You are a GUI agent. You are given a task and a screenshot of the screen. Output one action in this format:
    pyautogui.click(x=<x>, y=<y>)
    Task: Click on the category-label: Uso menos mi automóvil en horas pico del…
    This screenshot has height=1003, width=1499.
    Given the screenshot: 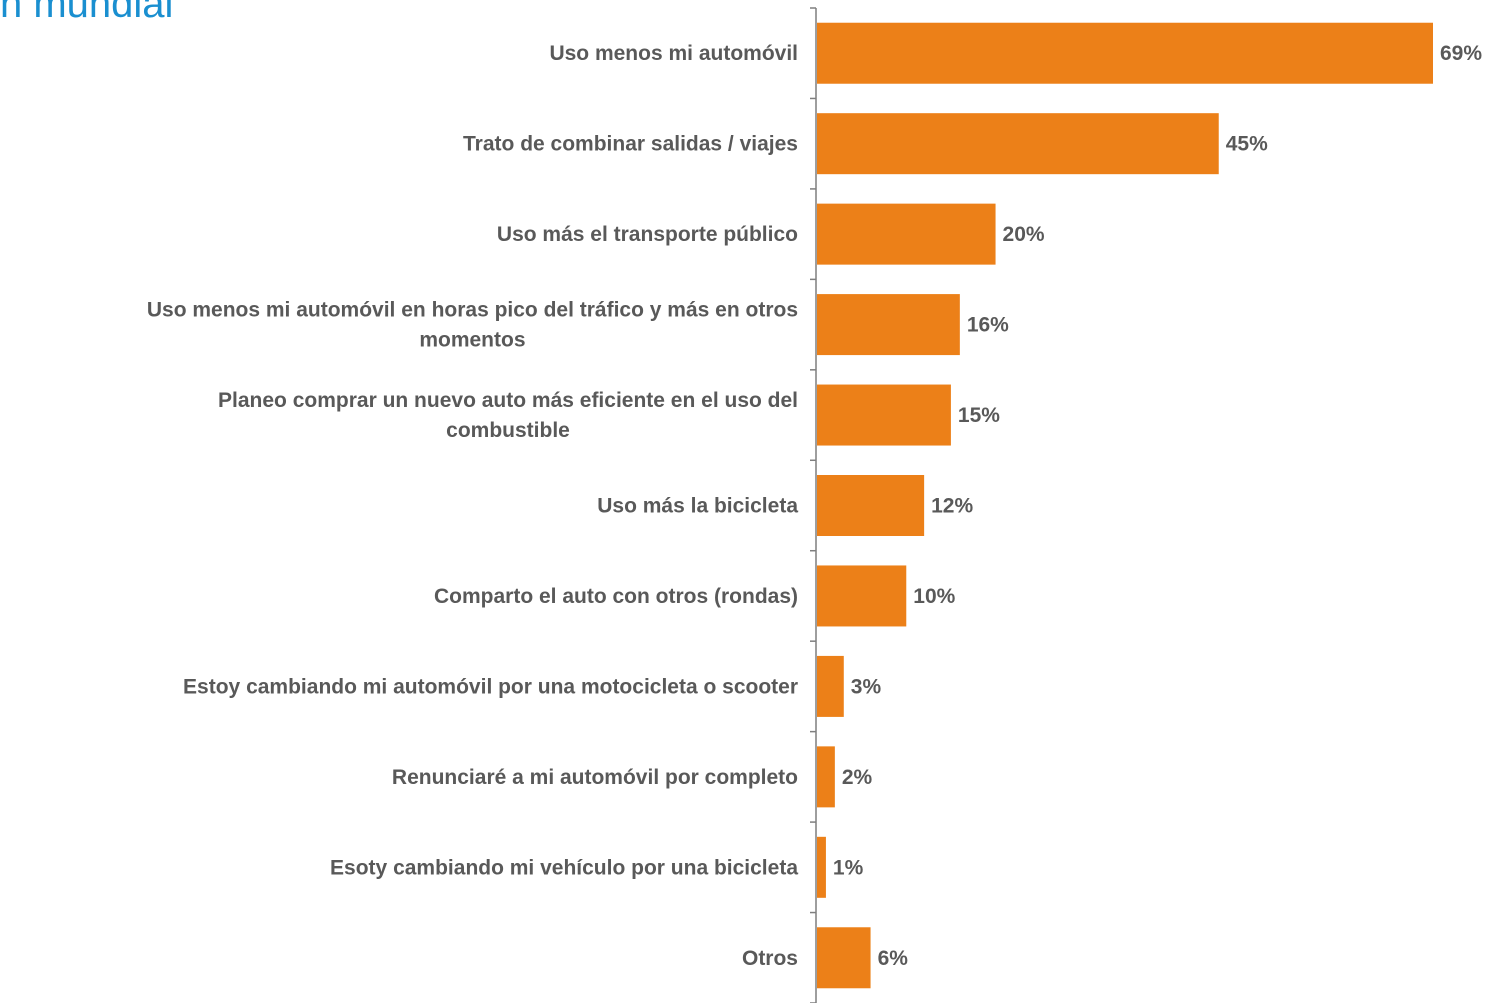 What is the action you would take?
    pyautogui.click(x=472, y=325)
    